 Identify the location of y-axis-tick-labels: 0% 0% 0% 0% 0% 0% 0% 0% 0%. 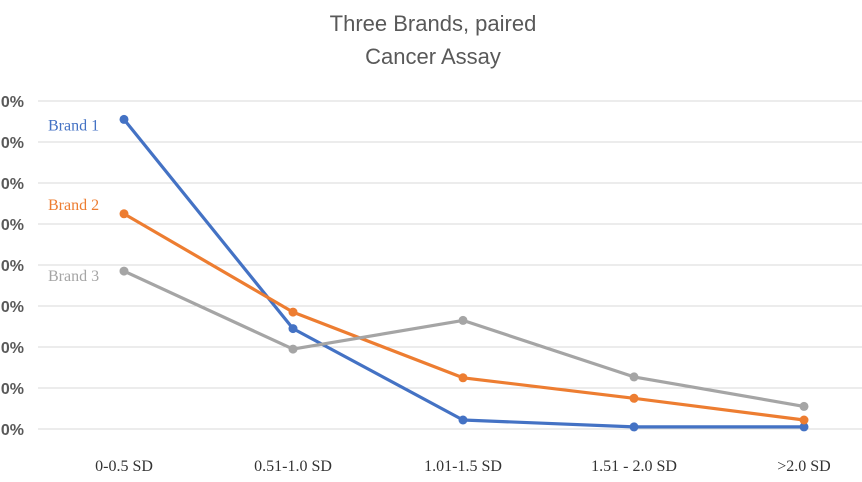
(12, 266).